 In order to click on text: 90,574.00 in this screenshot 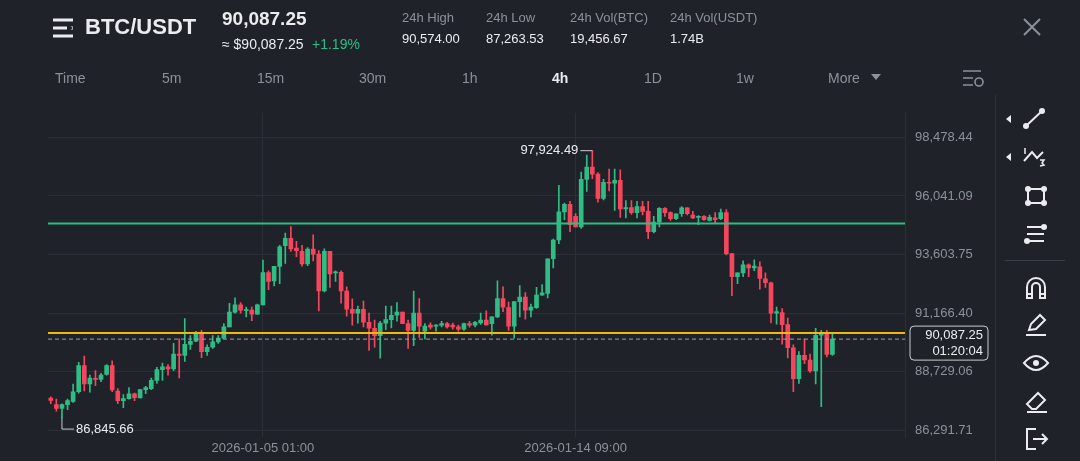, I will do `click(431, 38)`.